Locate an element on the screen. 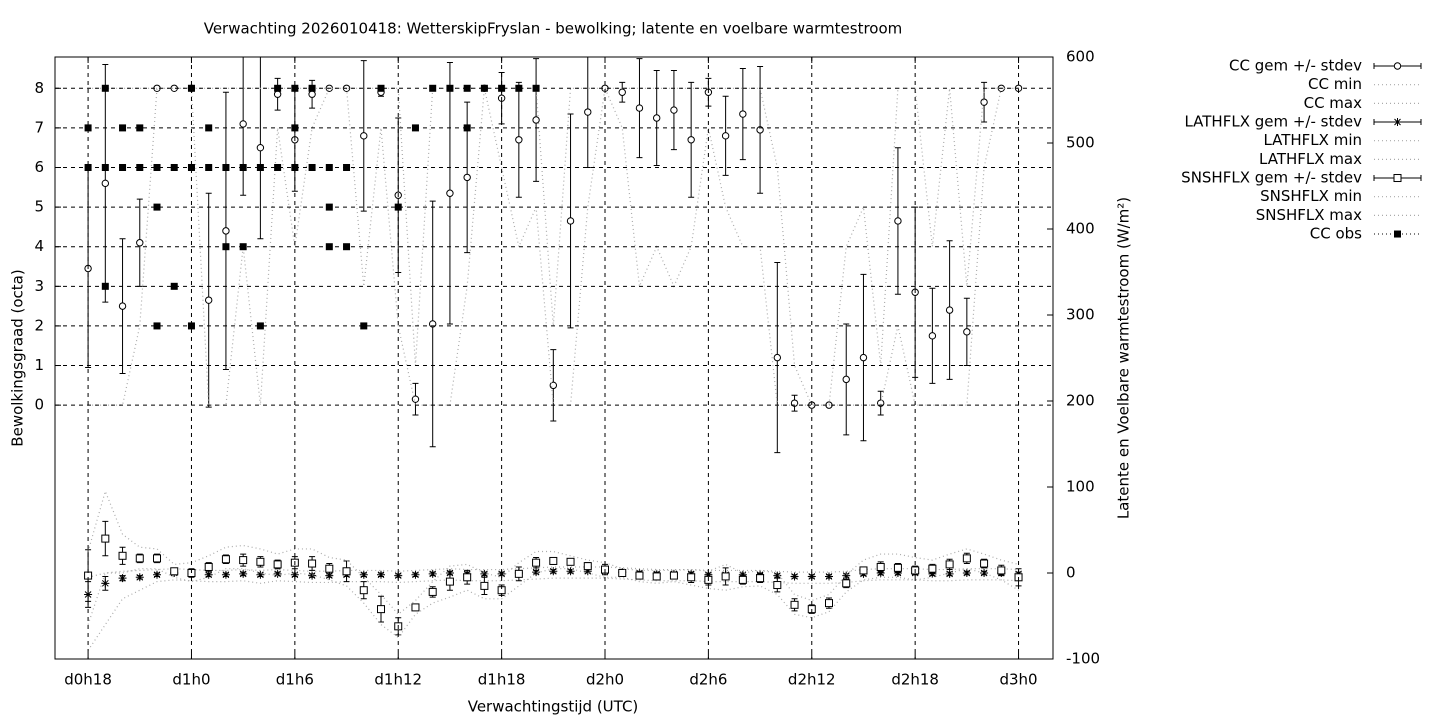  y-axis-label: Bewolkingsgraad (octa) is located at coordinates (18, 357).